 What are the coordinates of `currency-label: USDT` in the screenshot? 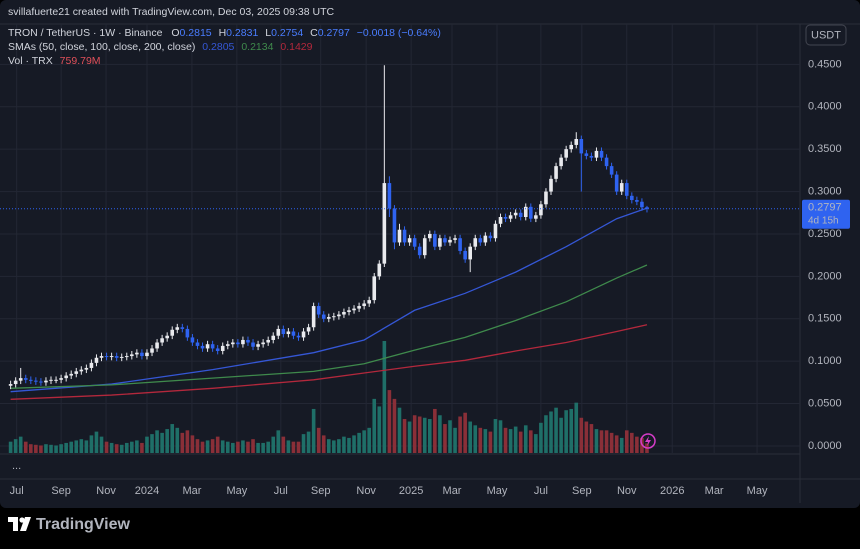 It's located at (826, 35).